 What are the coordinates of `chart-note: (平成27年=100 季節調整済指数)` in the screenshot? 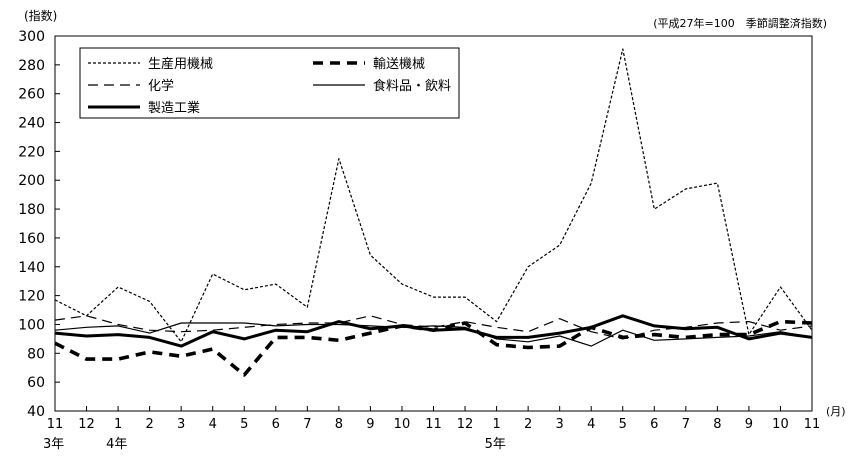 It's located at (740, 23).